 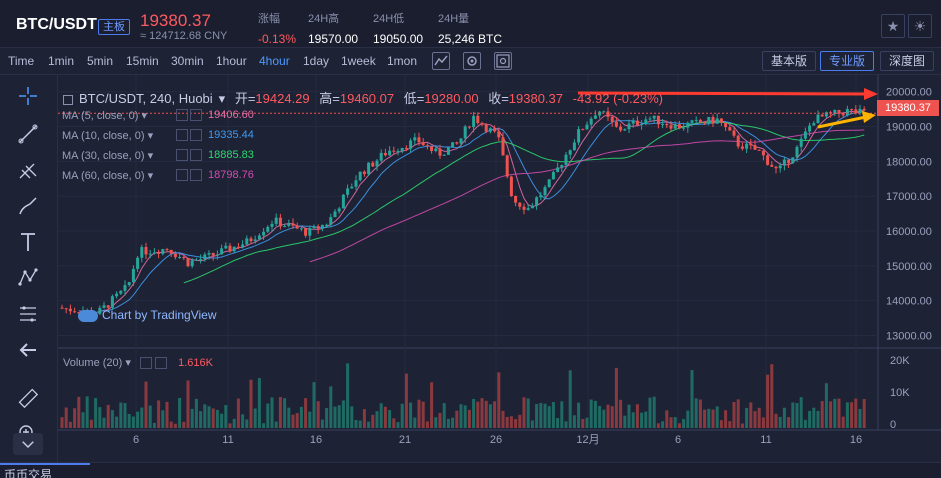 What do you see at coordinates (222, 98) in the screenshot?
I see `legend-dropdown-icon: ▾` at bounding box center [222, 98].